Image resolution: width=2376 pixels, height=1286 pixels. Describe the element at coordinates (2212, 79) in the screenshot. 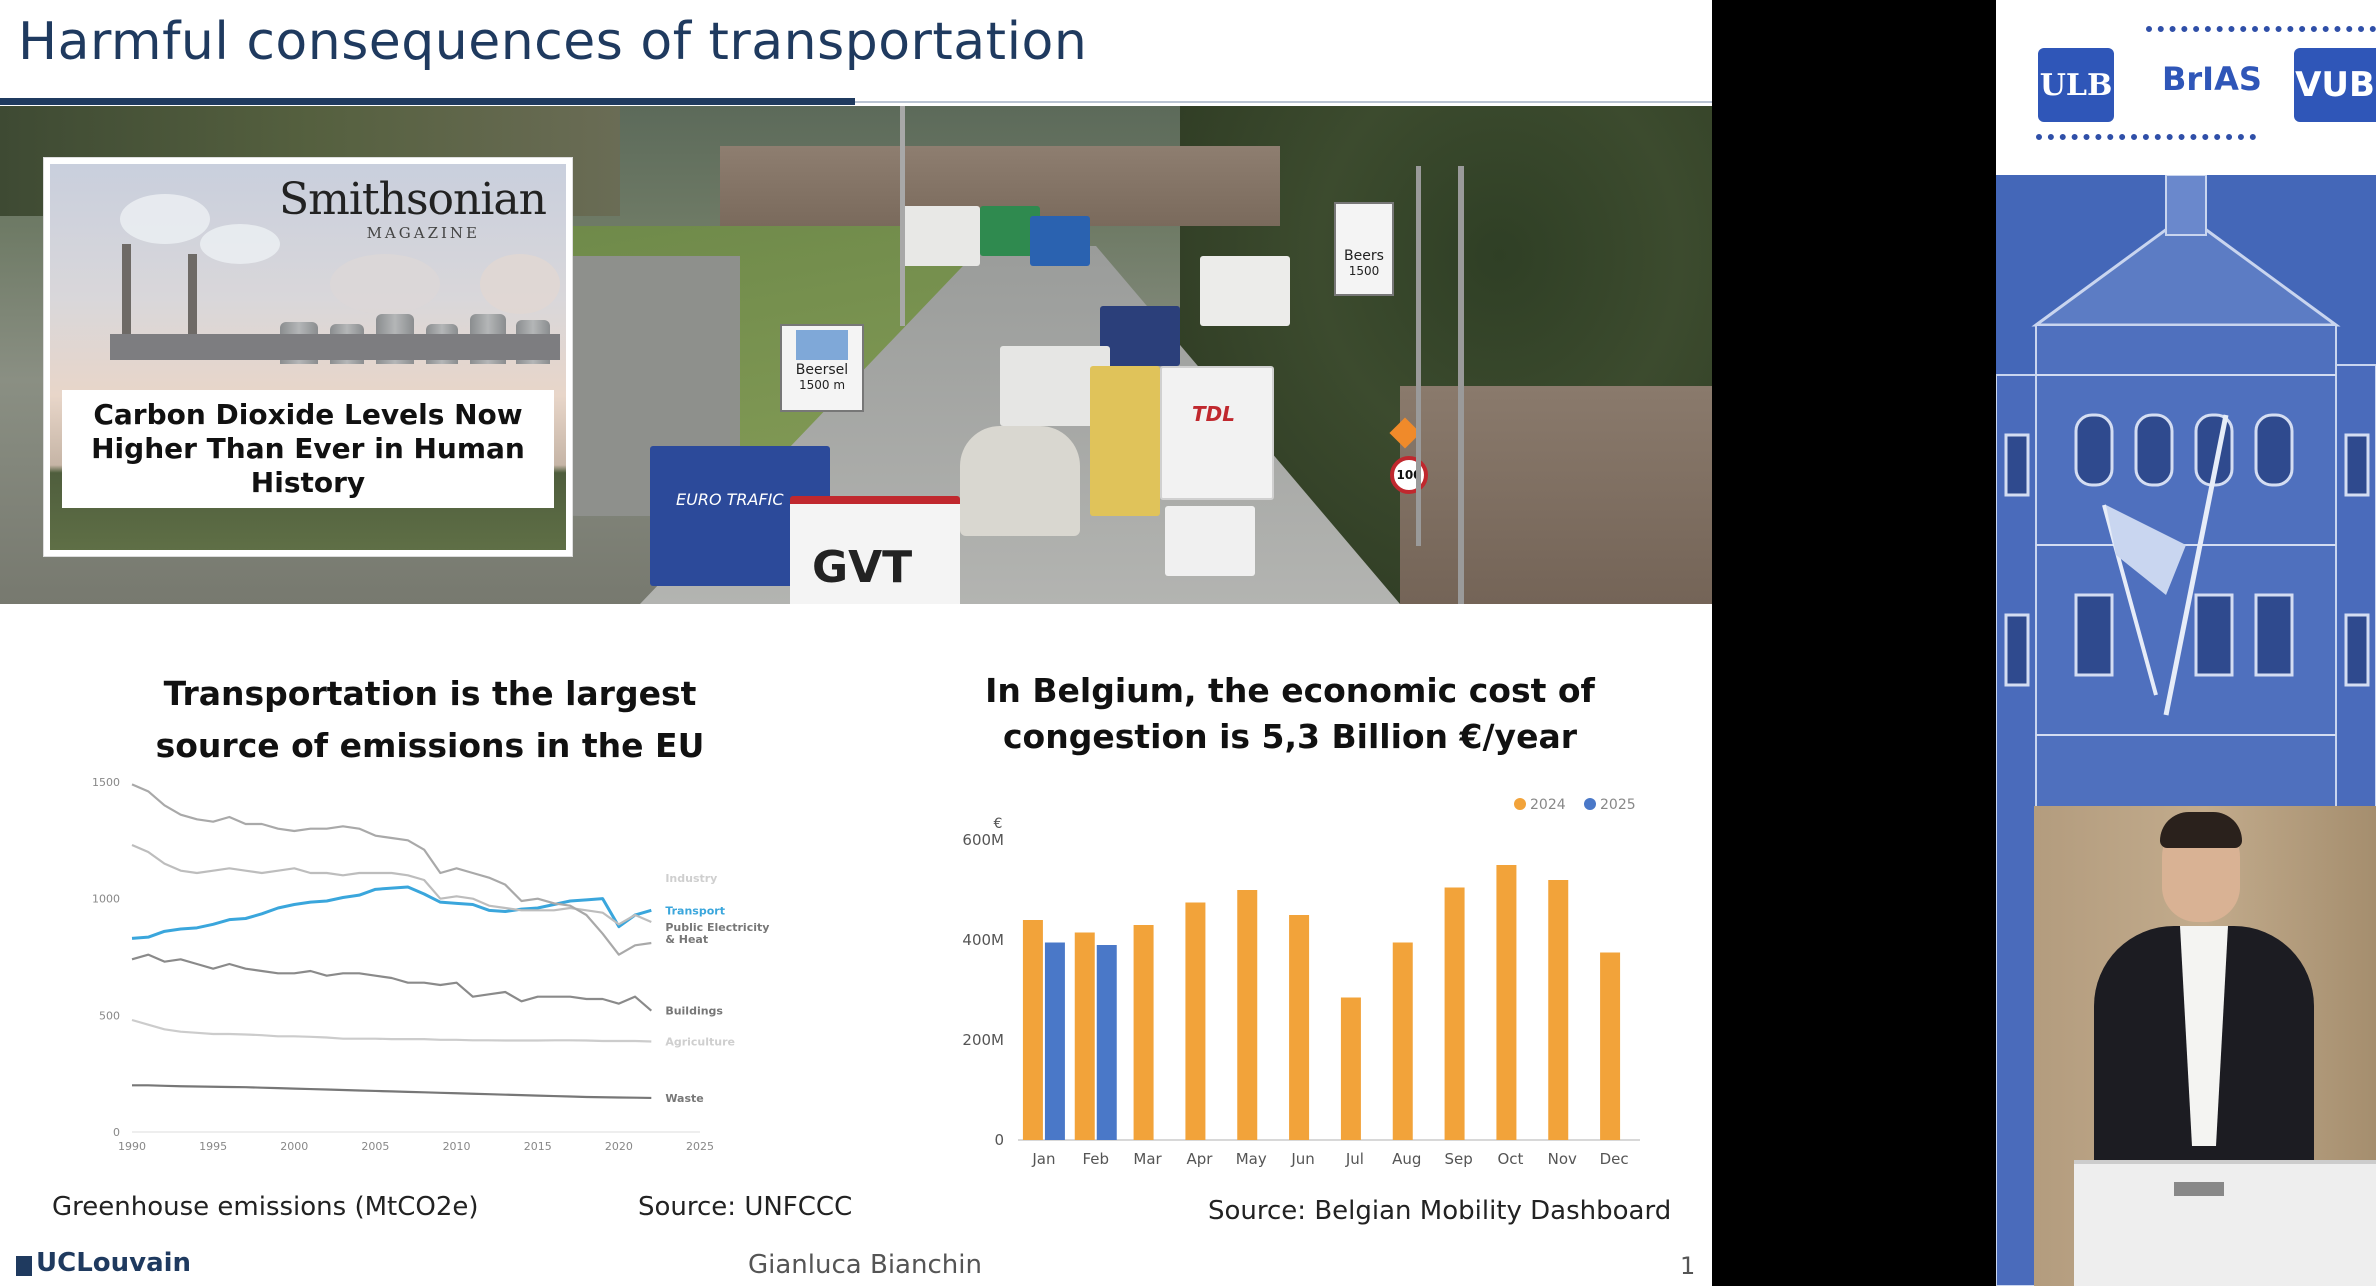

I see `brias-logo: BrIAS` at that location.